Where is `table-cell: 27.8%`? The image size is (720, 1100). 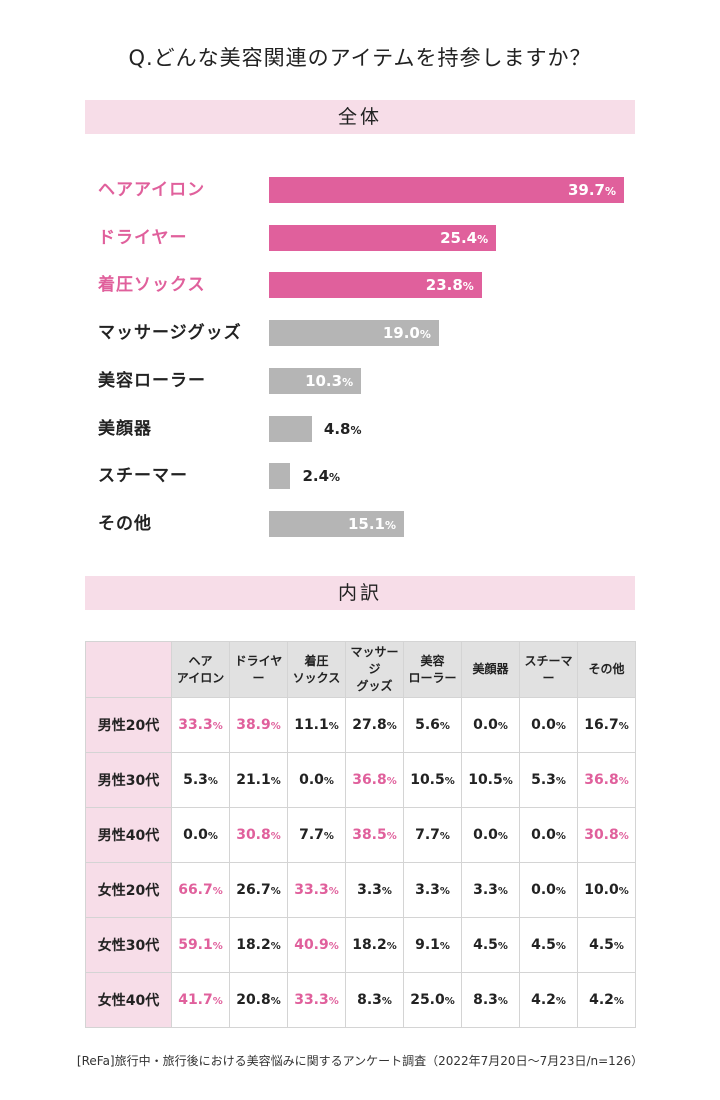 table-cell: 27.8% is located at coordinates (374, 725).